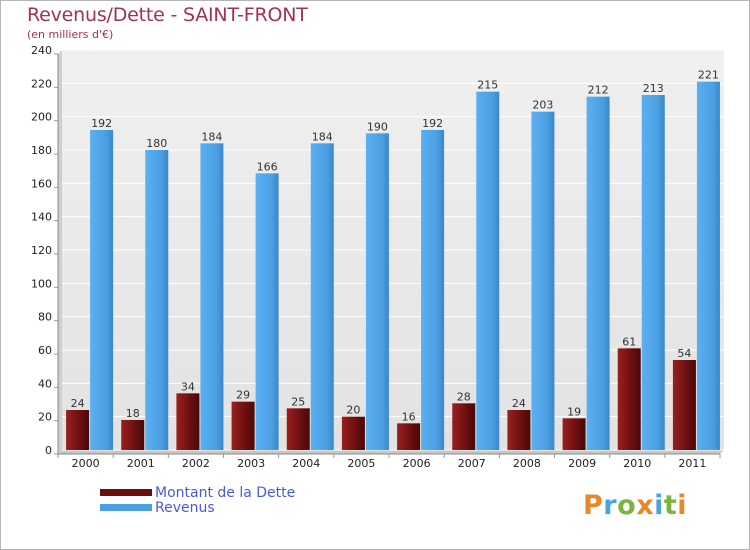 This screenshot has width=750, height=550. I want to click on x-tick-label: 2010, so click(637, 463).